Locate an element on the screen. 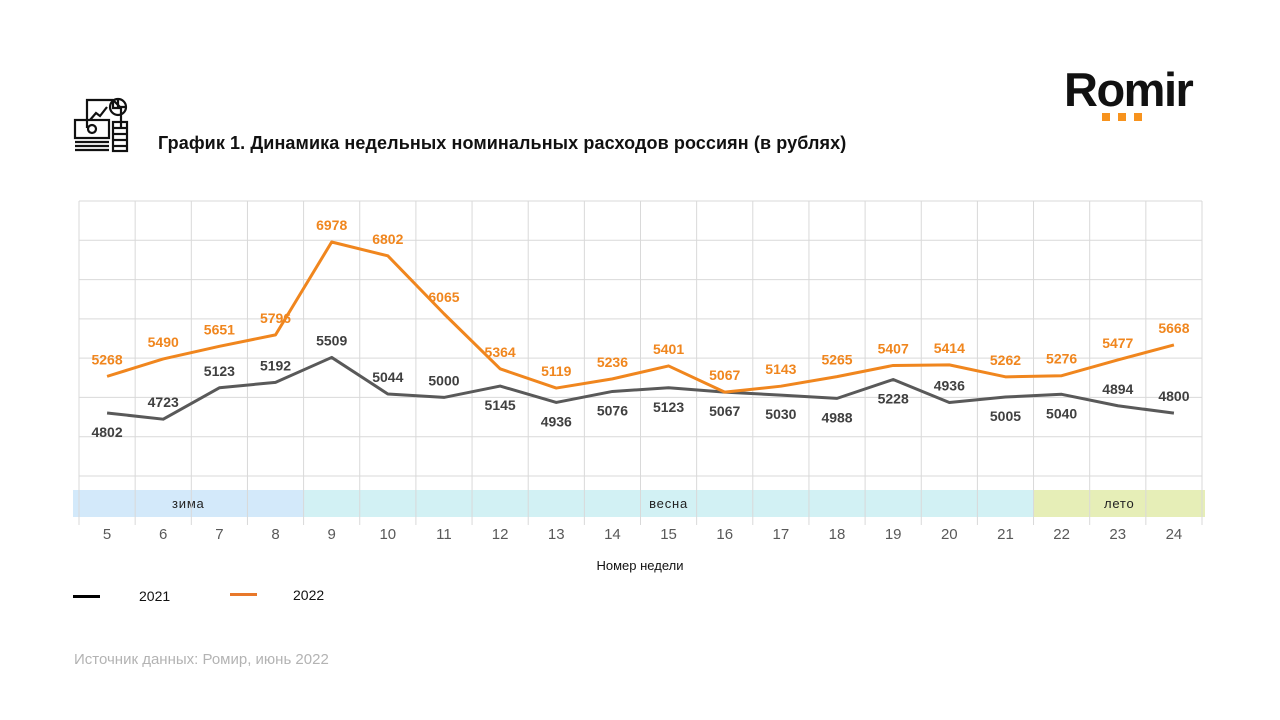 This screenshot has height=720, width=1280. data-label-2022: 5490 is located at coordinates (163, 342).